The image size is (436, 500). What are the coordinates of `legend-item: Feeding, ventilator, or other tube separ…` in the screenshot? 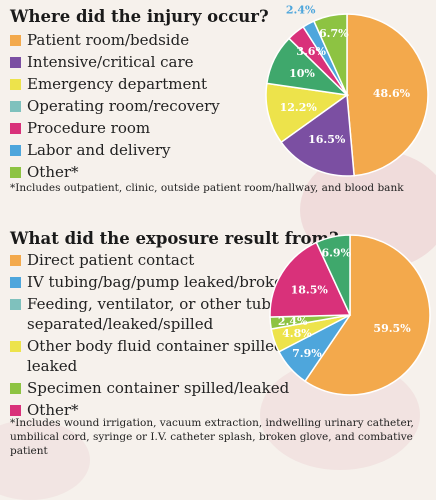 It's located at (163, 315).